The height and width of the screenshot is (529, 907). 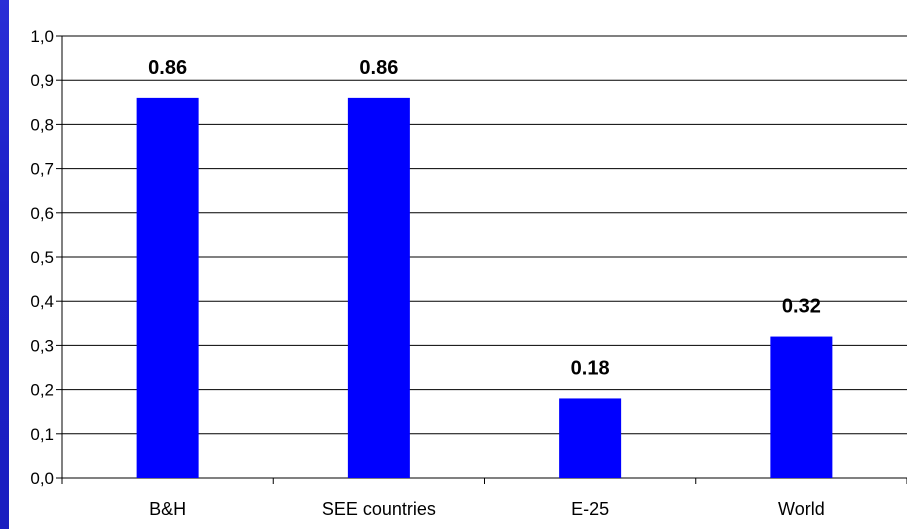 I want to click on y-tick-label: 0,3, so click(x=42, y=345).